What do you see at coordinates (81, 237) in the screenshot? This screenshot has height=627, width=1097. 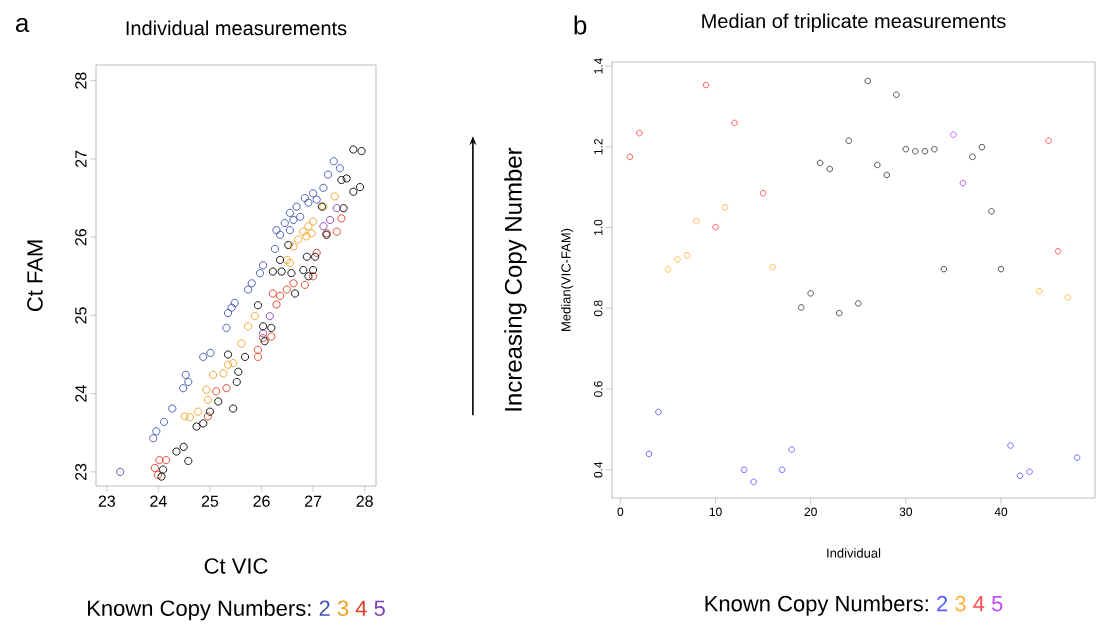 I see `y-tick-label: 26` at bounding box center [81, 237].